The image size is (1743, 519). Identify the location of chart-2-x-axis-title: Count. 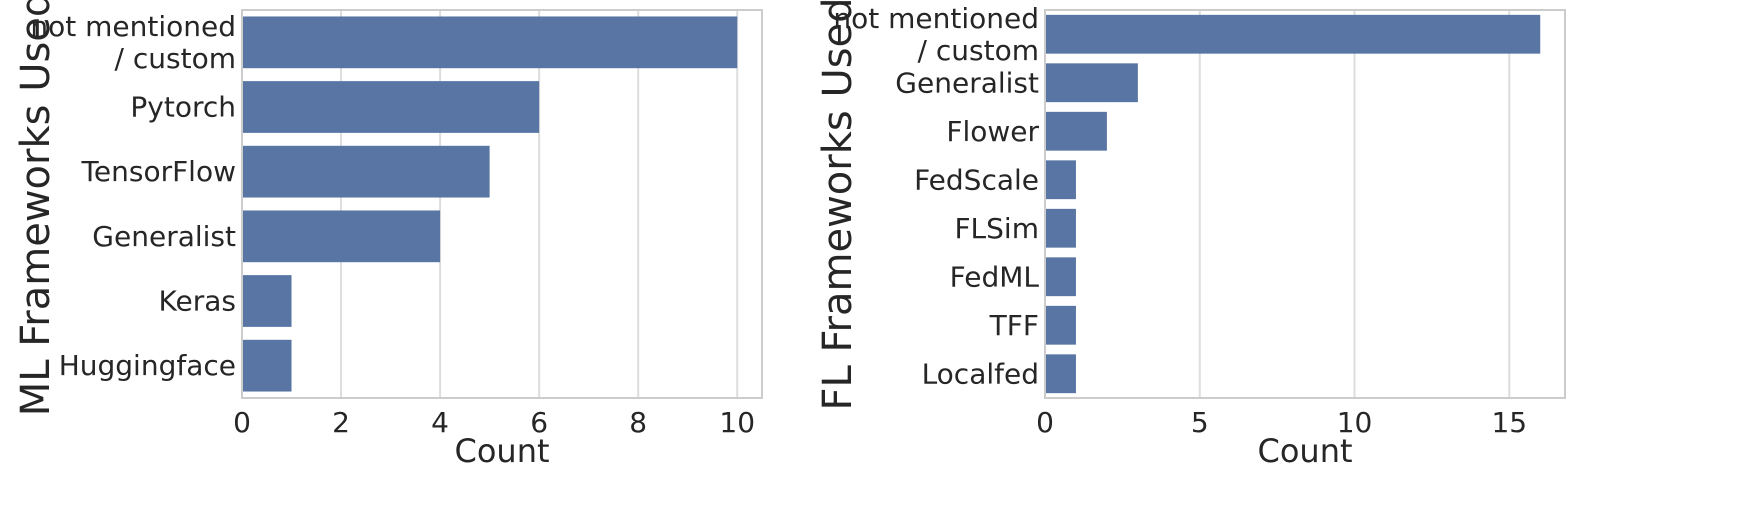
(1304, 451).